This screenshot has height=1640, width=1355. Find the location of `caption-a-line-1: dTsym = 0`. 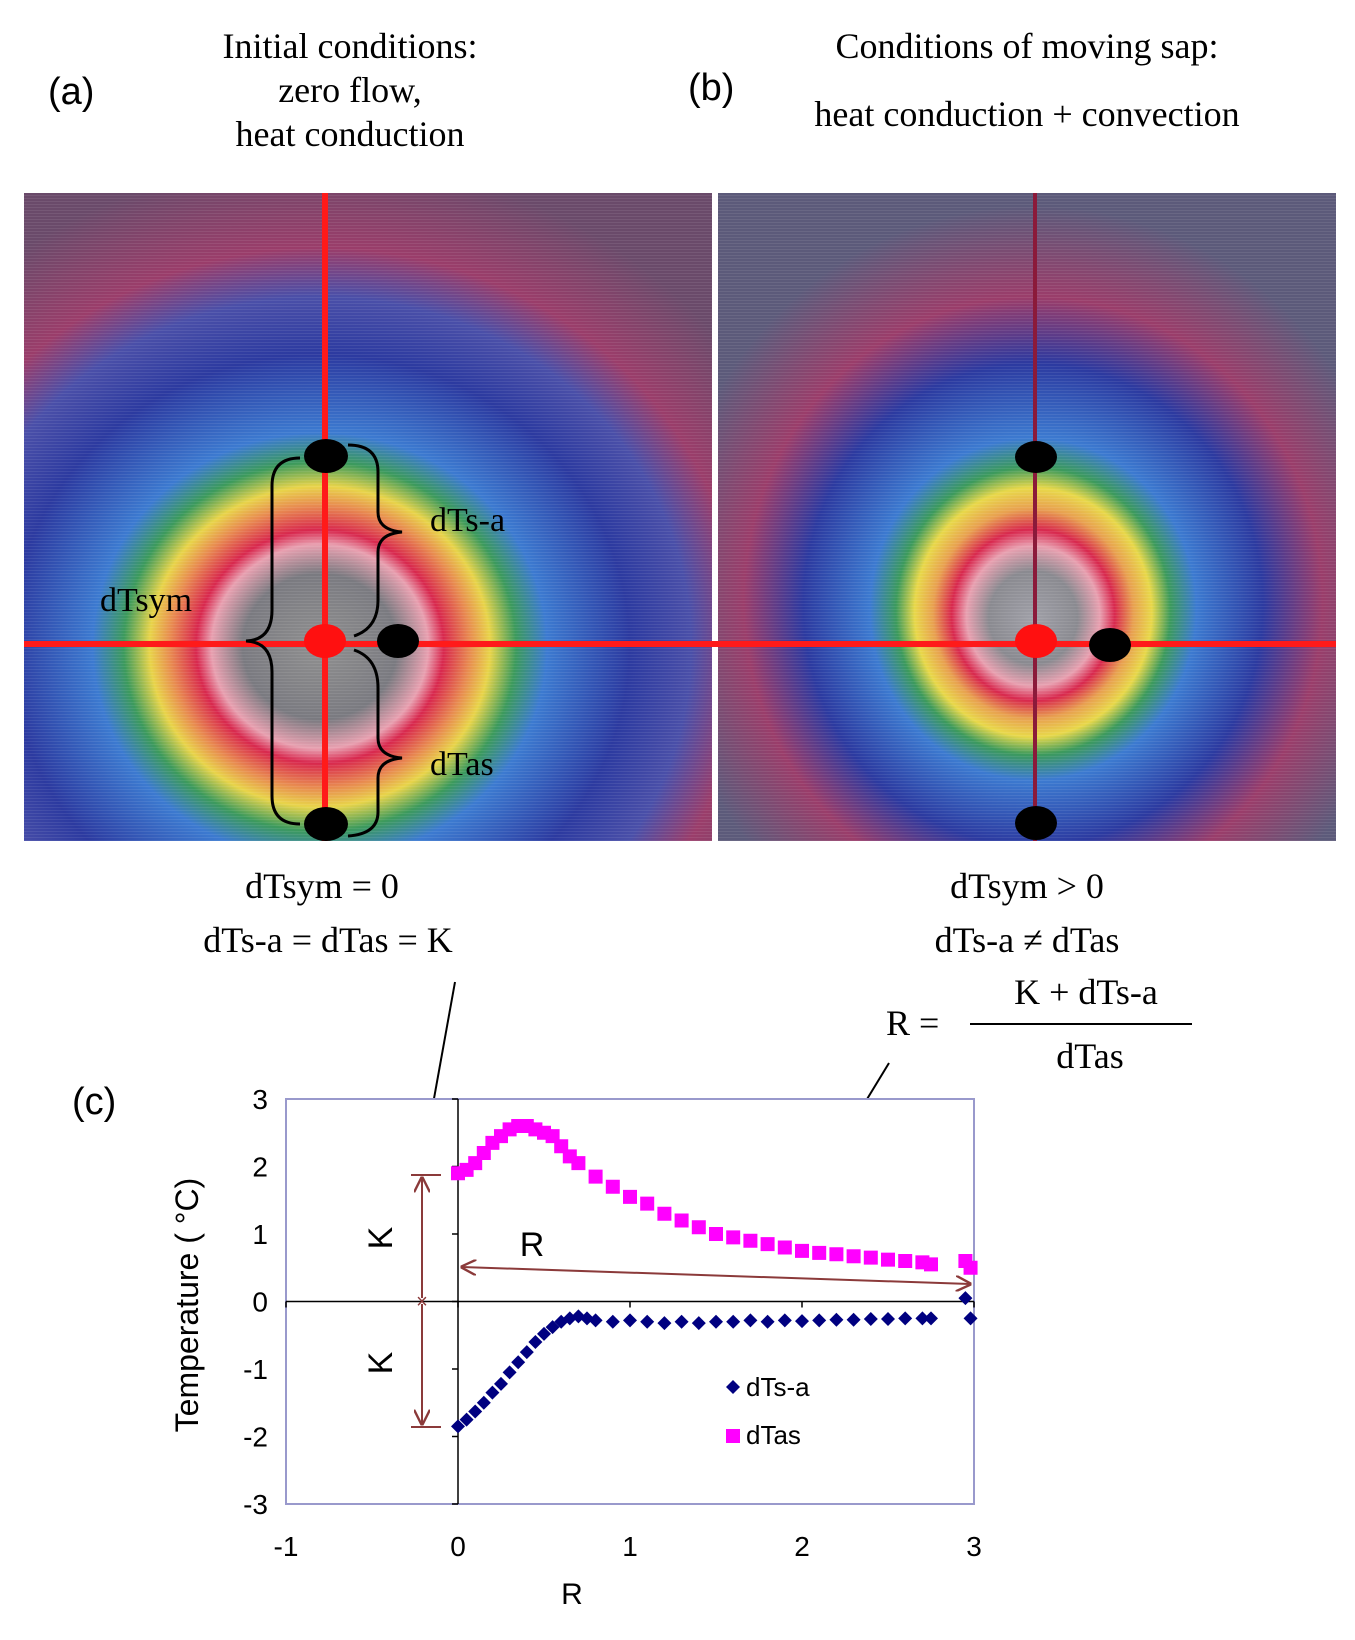

caption-a-line-1: dTsym = 0 is located at coordinates (322, 886).